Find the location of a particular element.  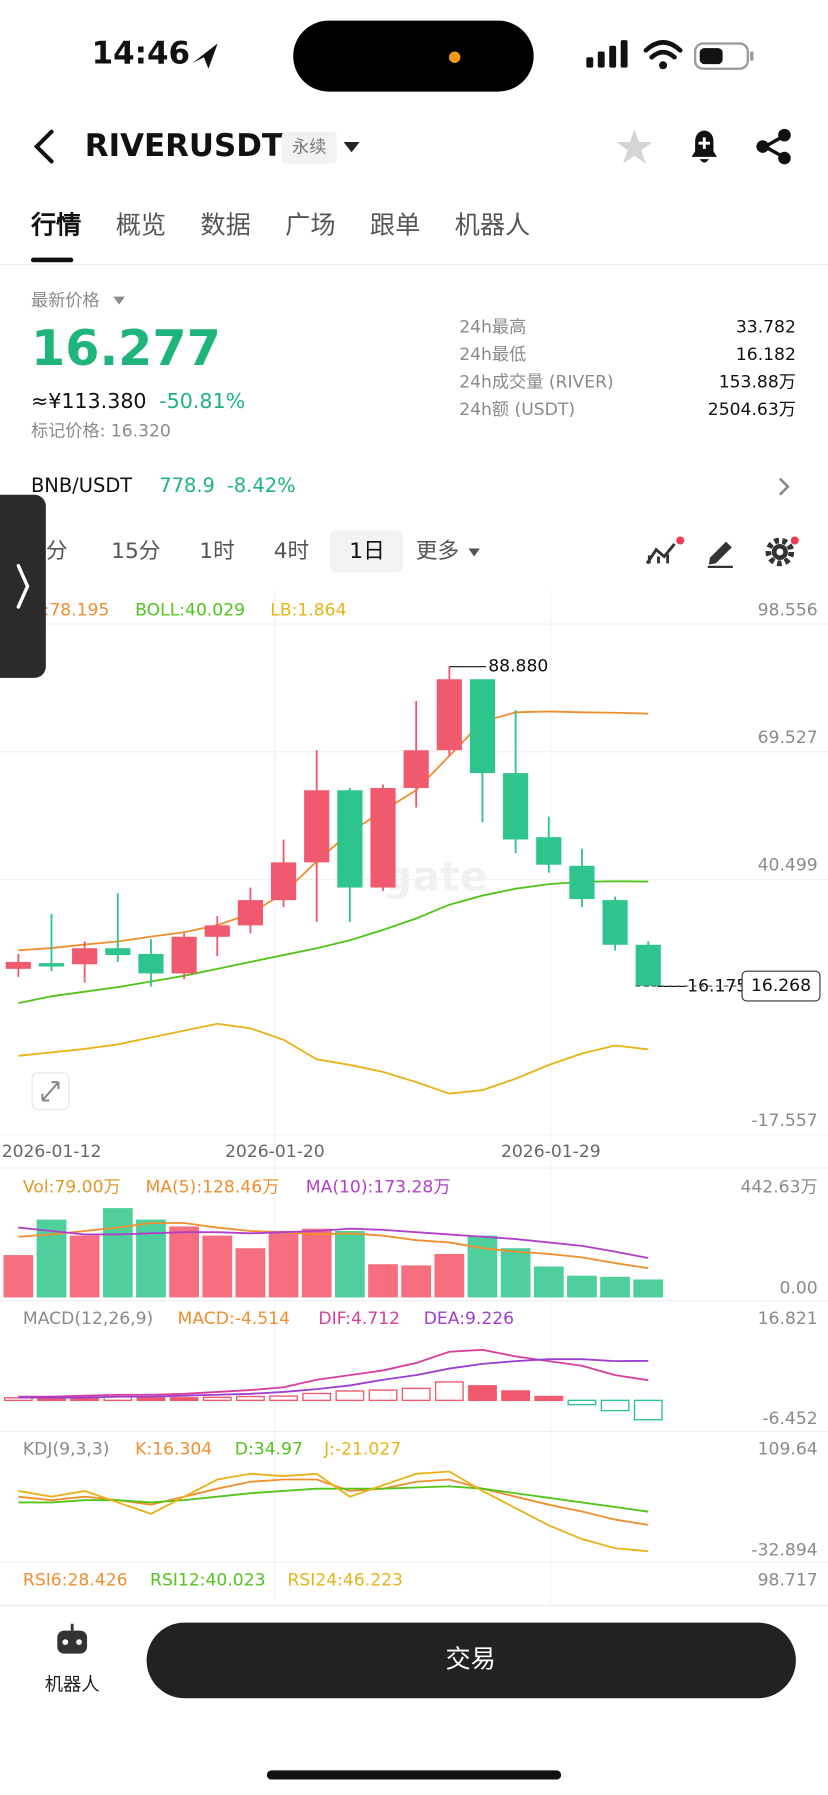

interval: 1日 is located at coordinates (367, 551).